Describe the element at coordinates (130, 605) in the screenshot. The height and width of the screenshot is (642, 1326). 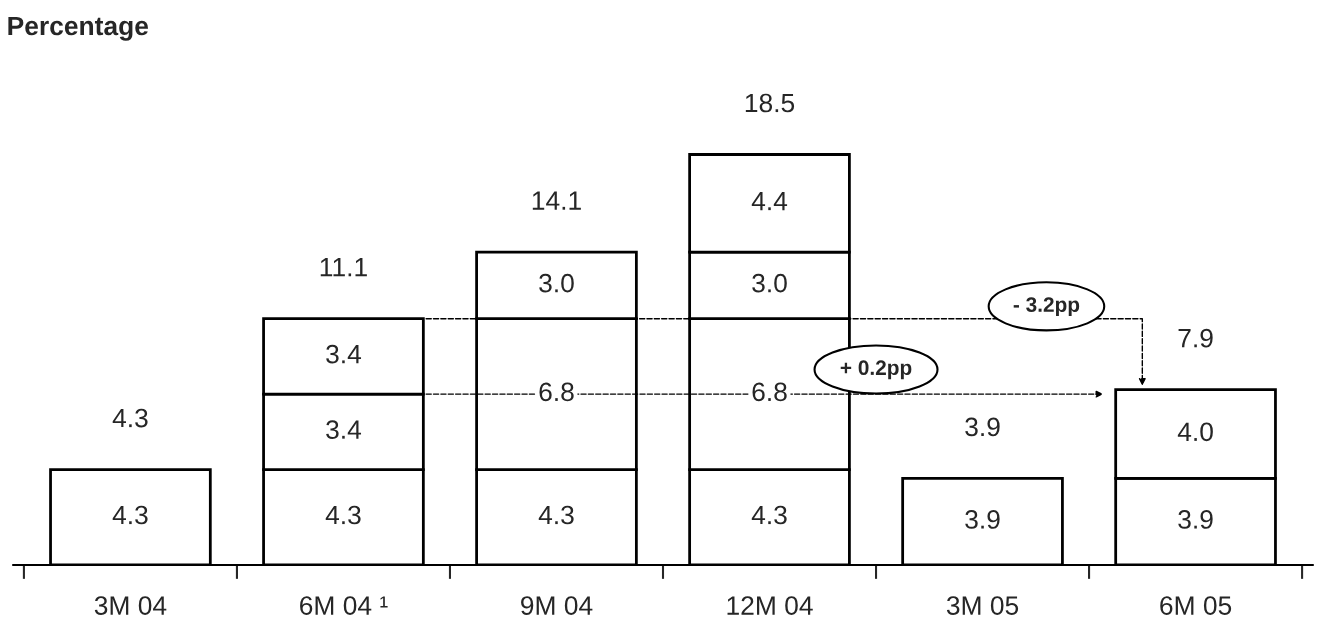
I see `x-tick-label: 3M 04` at that location.